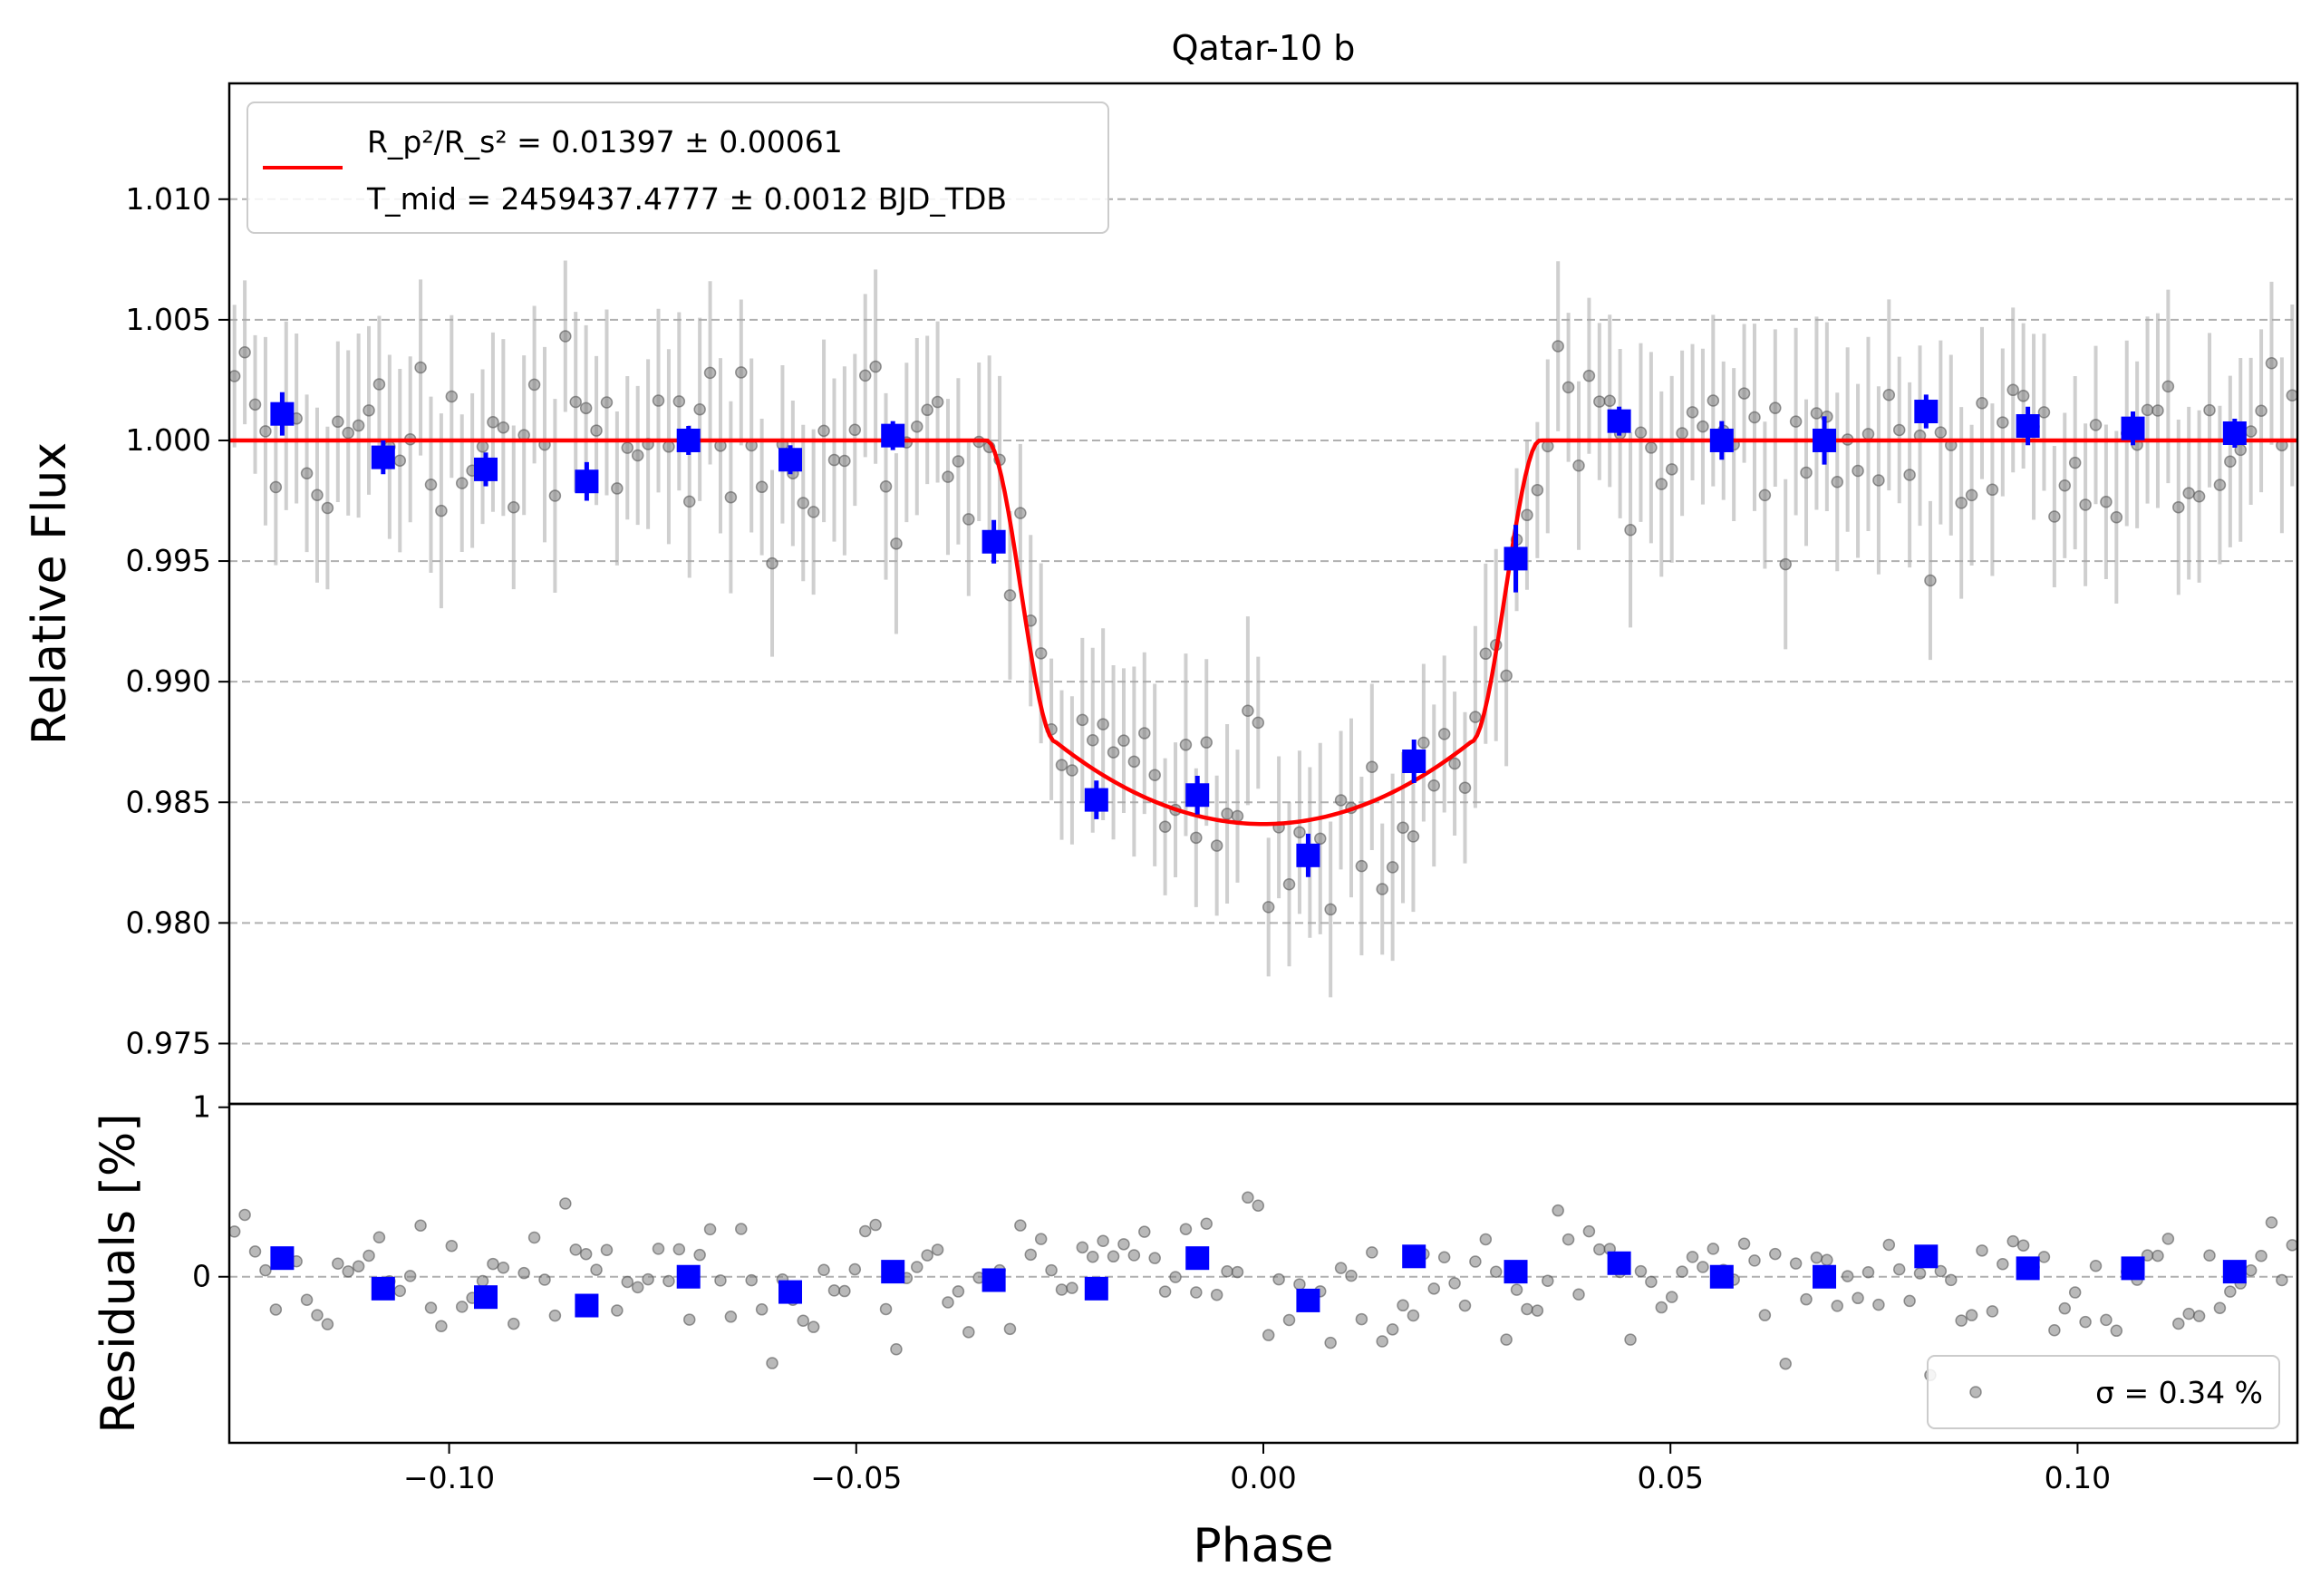  I want to click on bottom-binned-residuals, so click(1258, 1281).